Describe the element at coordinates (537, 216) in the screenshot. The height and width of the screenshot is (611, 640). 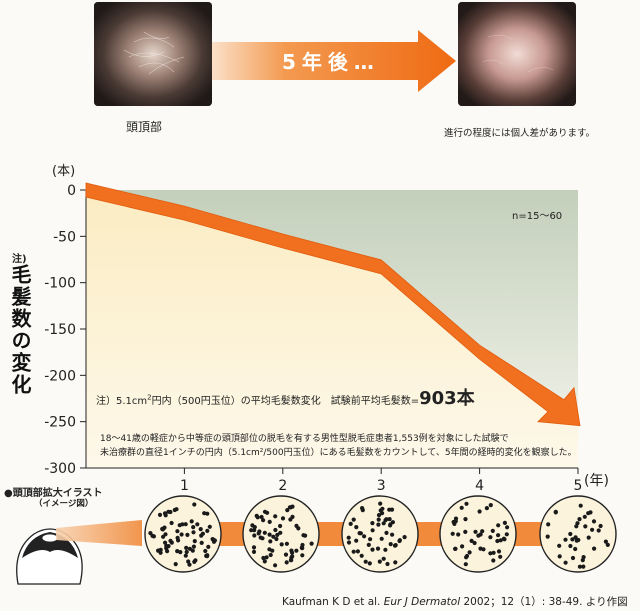
I see `n-label: n=15〜60` at that location.